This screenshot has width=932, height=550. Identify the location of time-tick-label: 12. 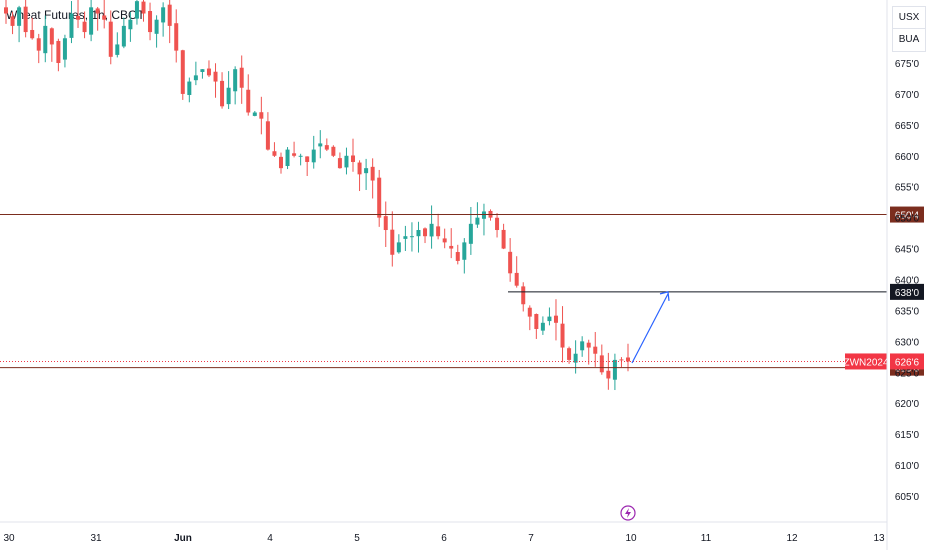
(792, 538).